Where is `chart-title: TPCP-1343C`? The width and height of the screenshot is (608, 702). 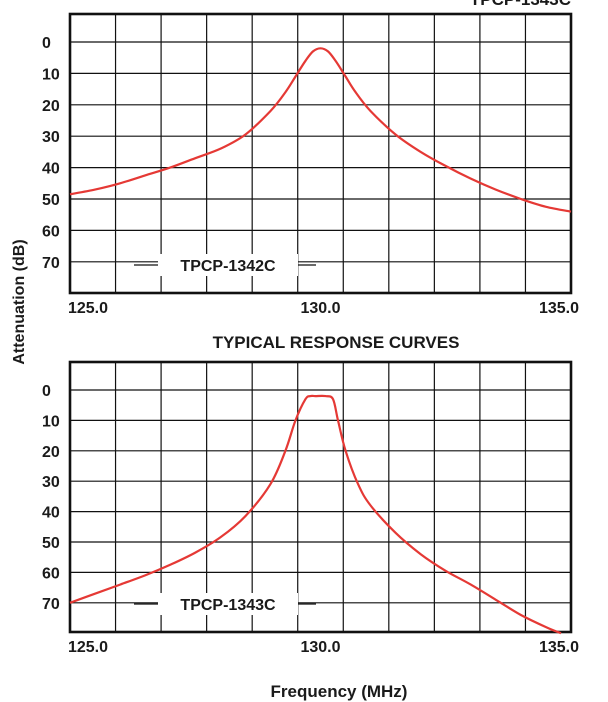 chart-title: TPCP-1343C is located at coordinates (520, 4).